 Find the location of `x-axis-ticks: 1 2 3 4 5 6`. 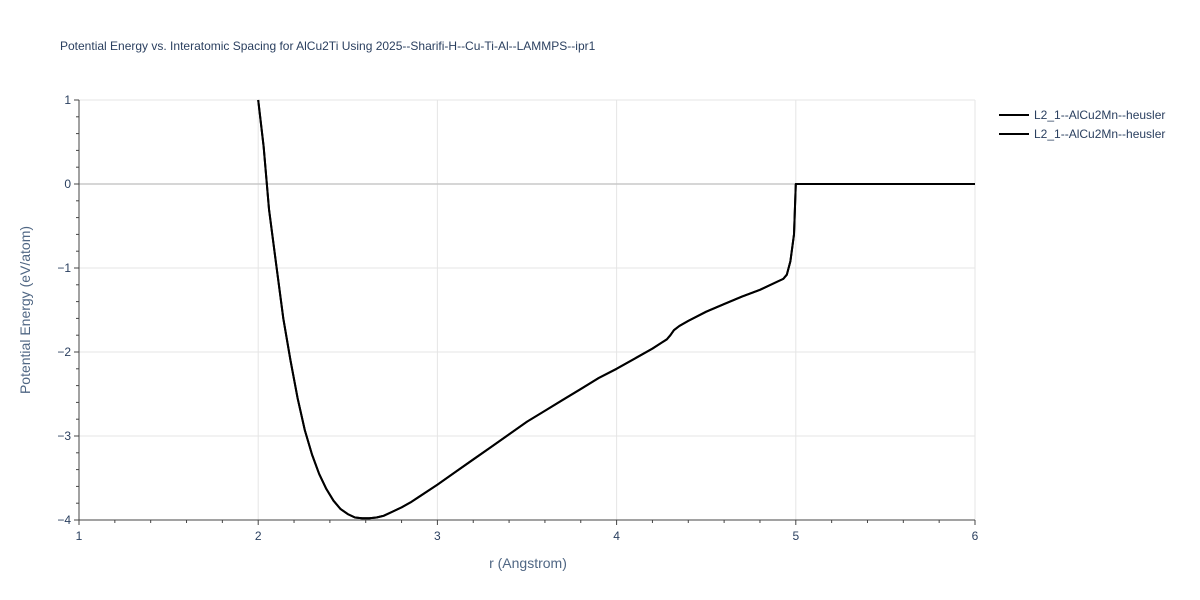

x-axis-ticks: 1 2 3 4 5 6 is located at coordinates (527, 531).